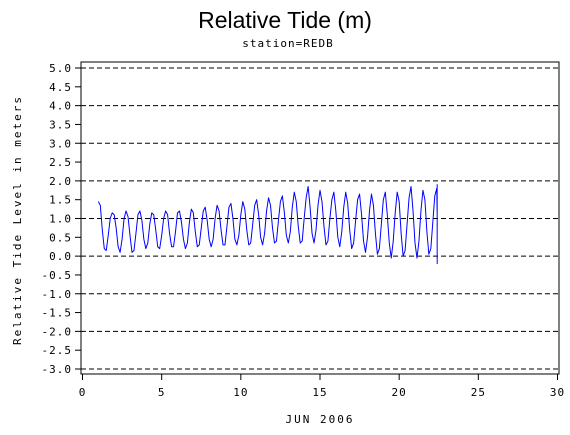 The height and width of the screenshot is (435, 570). I want to click on y-tick-label: 2.0, so click(60, 181).